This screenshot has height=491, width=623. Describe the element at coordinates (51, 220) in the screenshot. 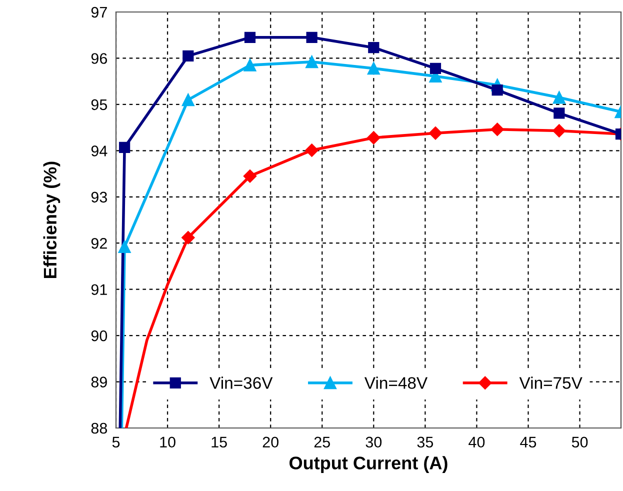

I see `y-axis-title: Efficiency (%)` at that location.